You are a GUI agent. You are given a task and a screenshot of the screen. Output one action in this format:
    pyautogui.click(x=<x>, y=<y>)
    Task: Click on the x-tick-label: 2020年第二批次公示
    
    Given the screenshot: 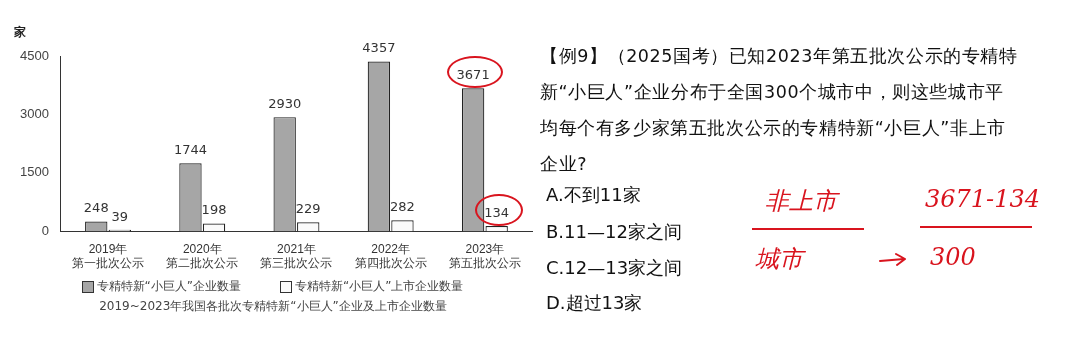 What is the action you would take?
    pyautogui.click(x=202, y=256)
    